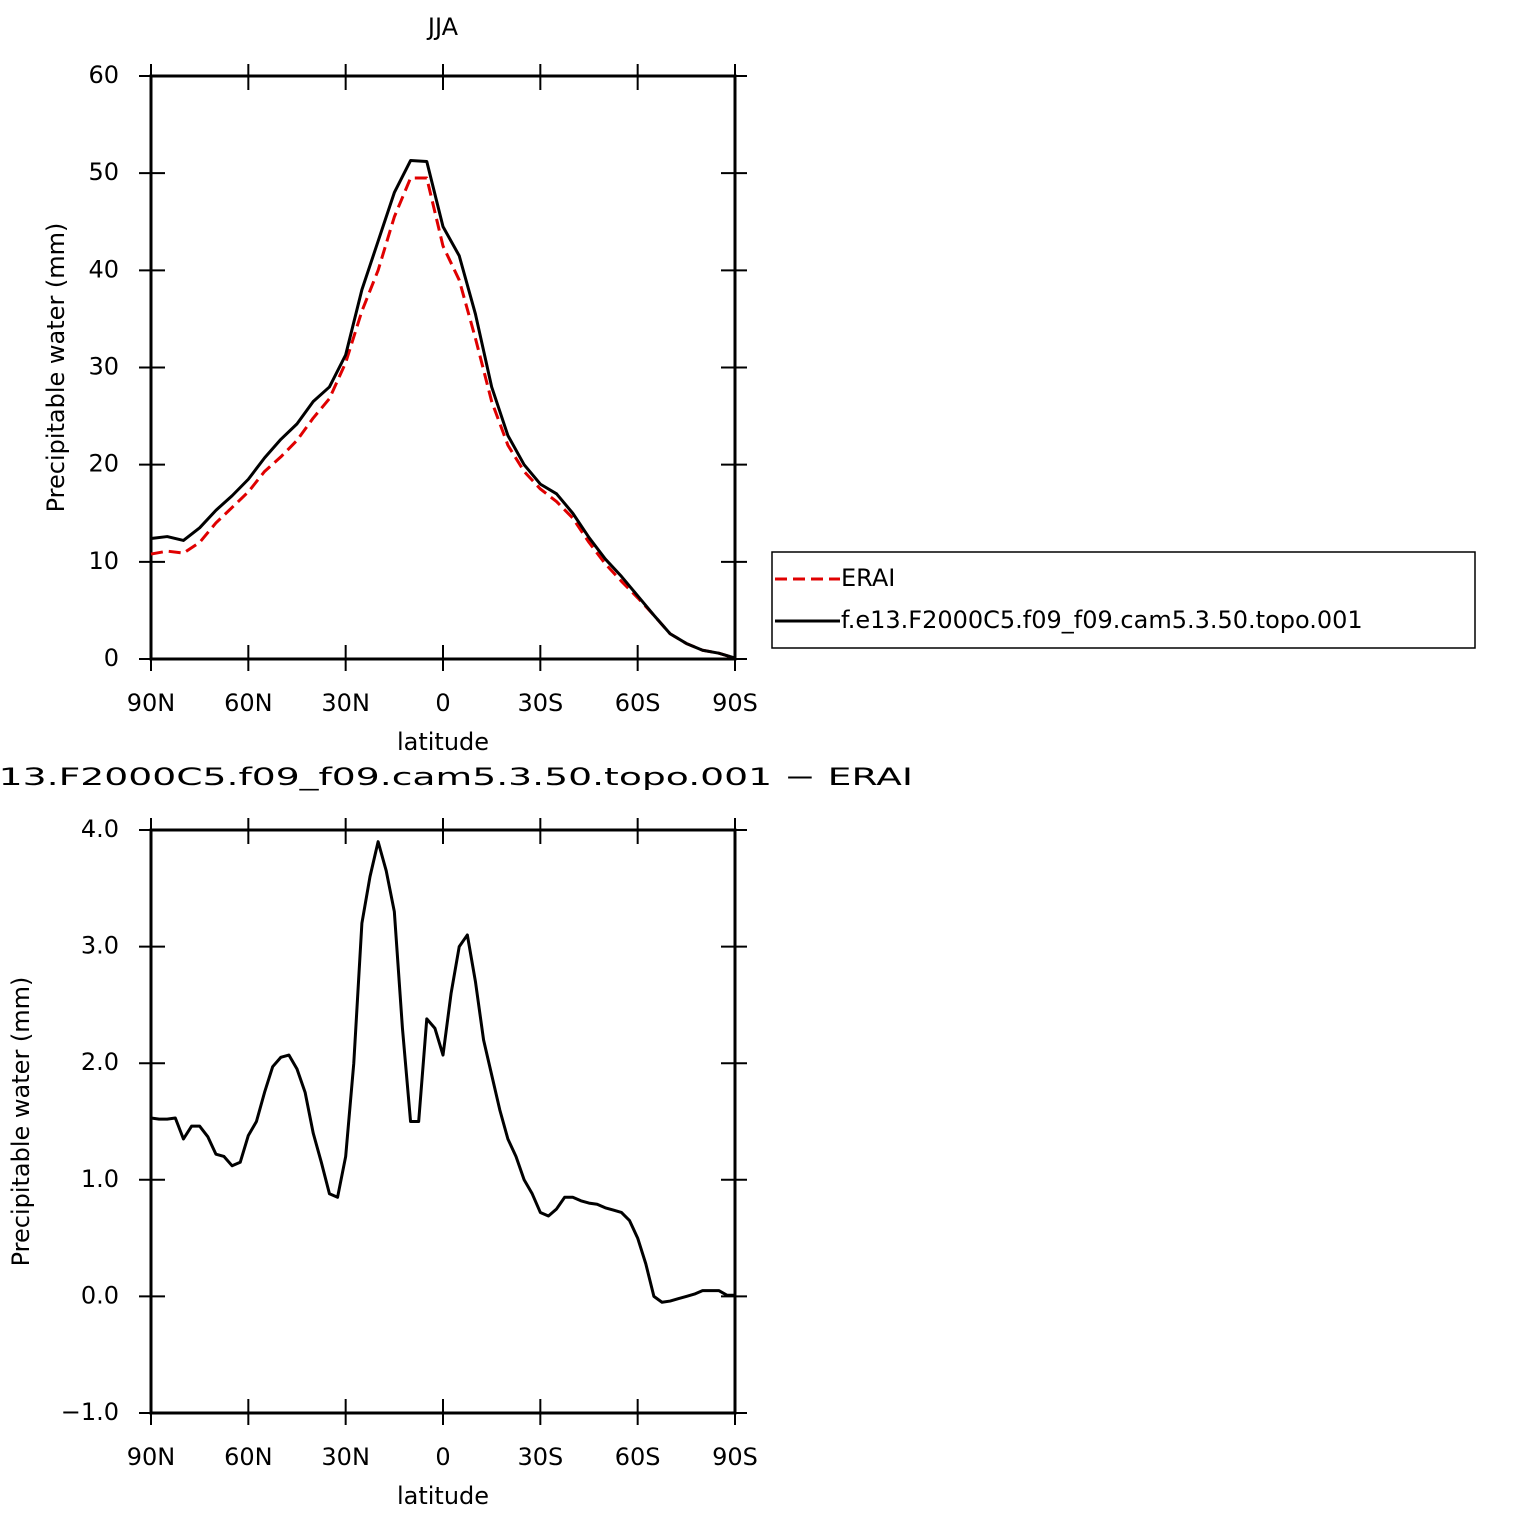 Image resolution: width=1519 pixels, height=1519 pixels. What do you see at coordinates (103, 464) in the screenshot?
I see `y-tick-label: 20` at bounding box center [103, 464].